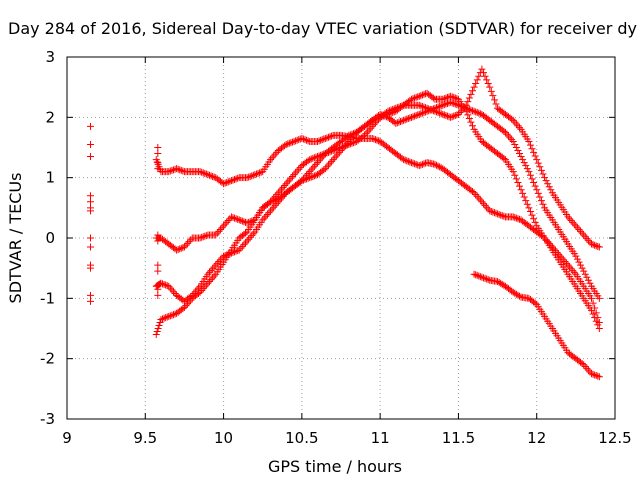 Image resolution: width=640 pixels, height=480 pixels. Describe the element at coordinates (50, 238) in the screenshot. I see `y-tick-label: 0` at that location.